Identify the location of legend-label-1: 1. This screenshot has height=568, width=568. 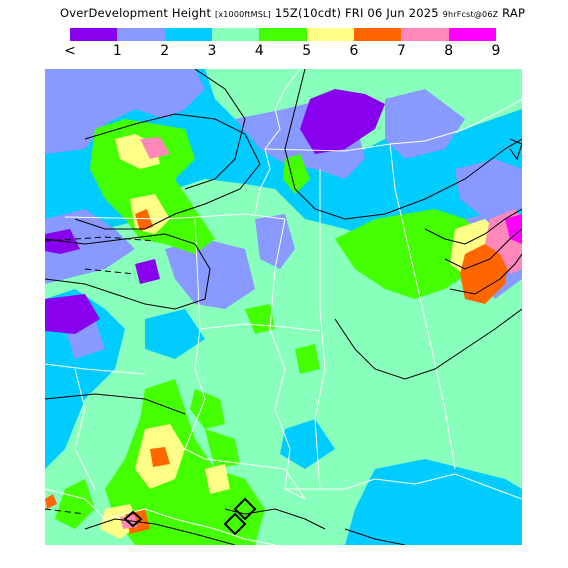
(117, 51).